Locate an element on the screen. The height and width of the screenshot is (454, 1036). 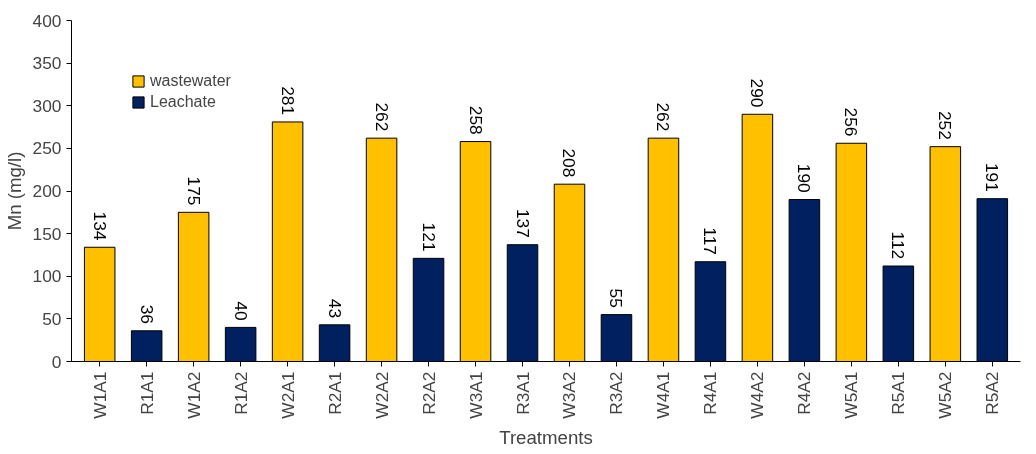
data-label: 112 is located at coordinates (898, 245).